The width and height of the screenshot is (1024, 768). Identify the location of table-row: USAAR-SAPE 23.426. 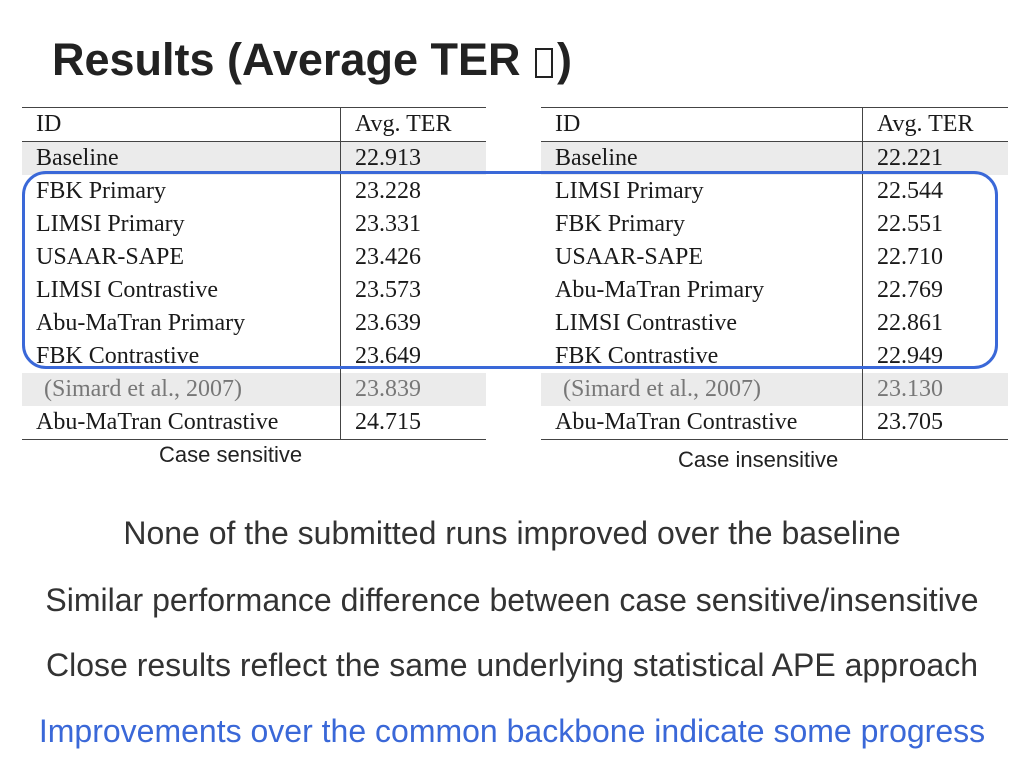
(254, 257).